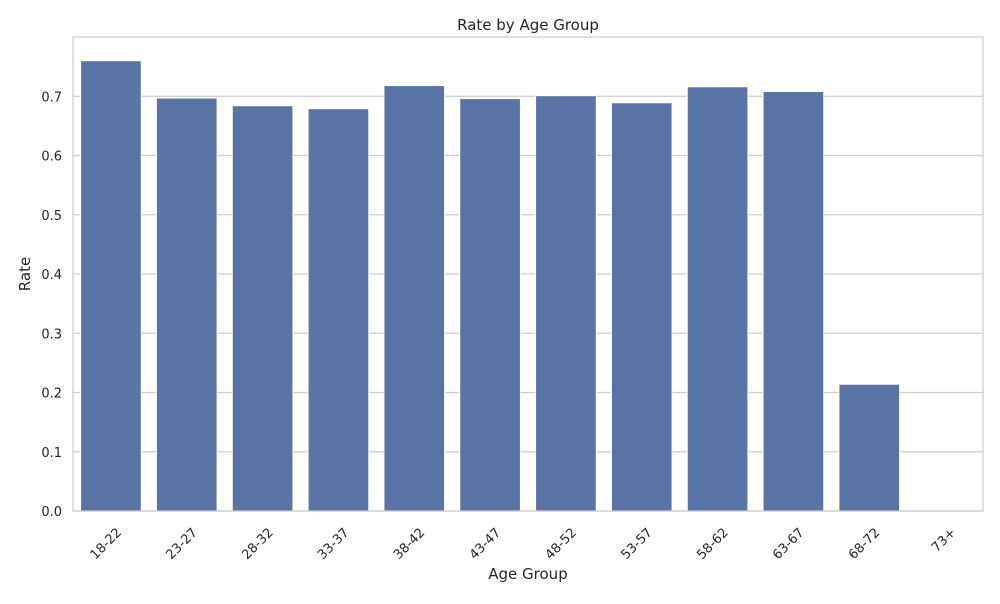 Image resolution: width=1000 pixels, height=604 pixels. Describe the element at coordinates (636, 543) in the screenshot. I see `x-tick-label: 53-57` at that location.